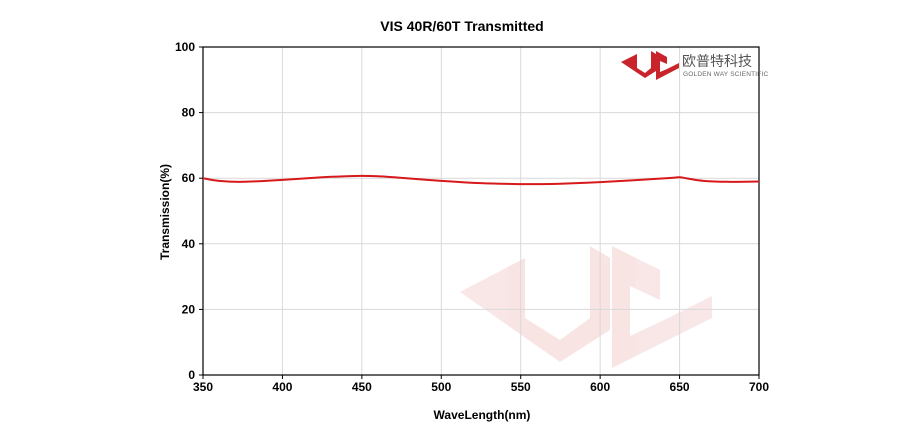 Image resolution: width=924 pixels, height=440 pixels. I want to click on x-tick-label: 650, so click(680, 387).